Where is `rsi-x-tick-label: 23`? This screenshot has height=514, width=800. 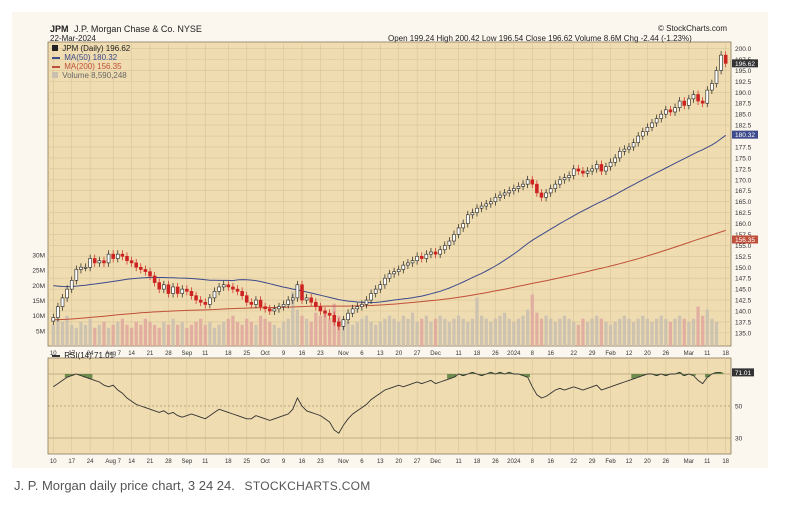 rsi-x-tick-label: 23 is located at coordinates (320, 462).